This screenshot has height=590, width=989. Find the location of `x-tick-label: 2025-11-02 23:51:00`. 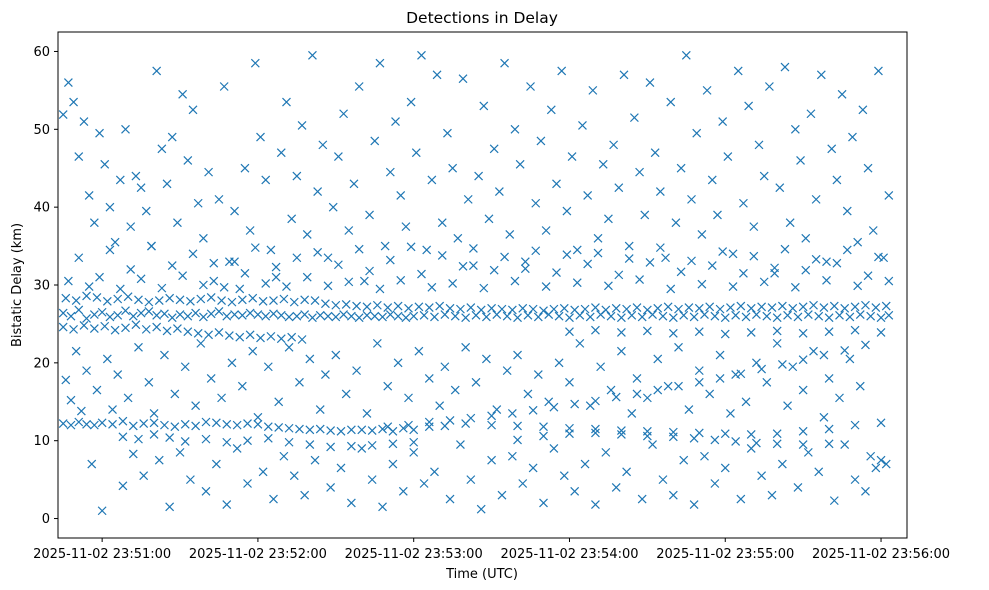

x-tick-label: 2025-11-02 23:51:00 is located at coordinates (102, 554).